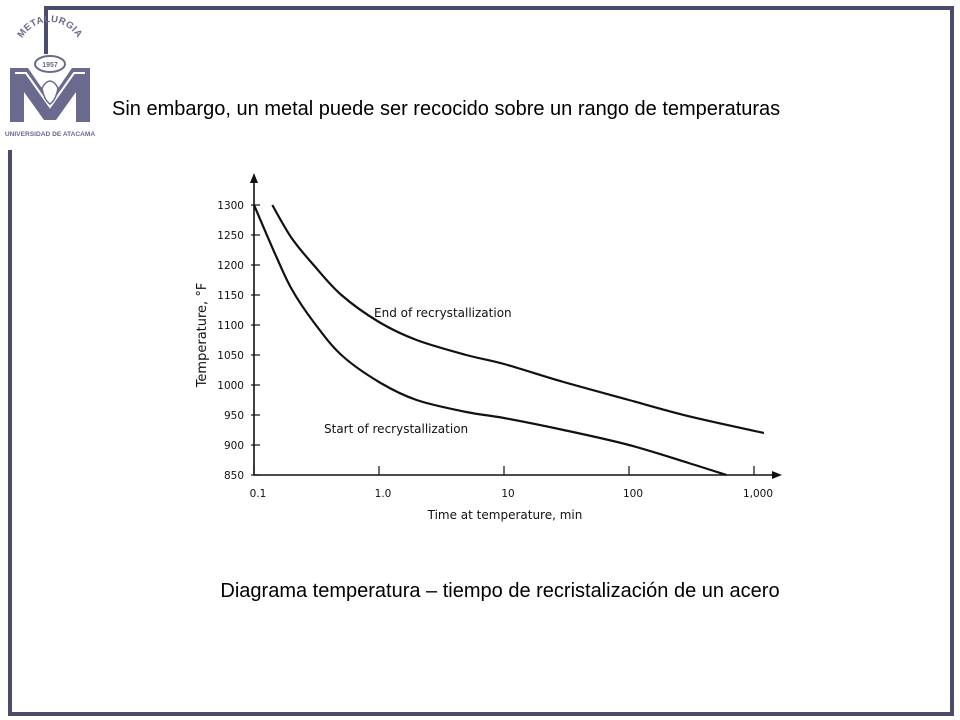 This screenshot has width=960, height=720. I want to click on x-tick-label: 0.1, so click(258, 494).